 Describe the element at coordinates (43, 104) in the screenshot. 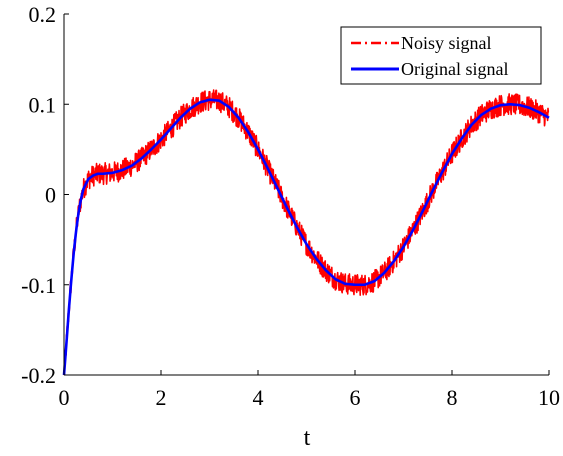

I see `y-tick-label: 0.1` at that location.